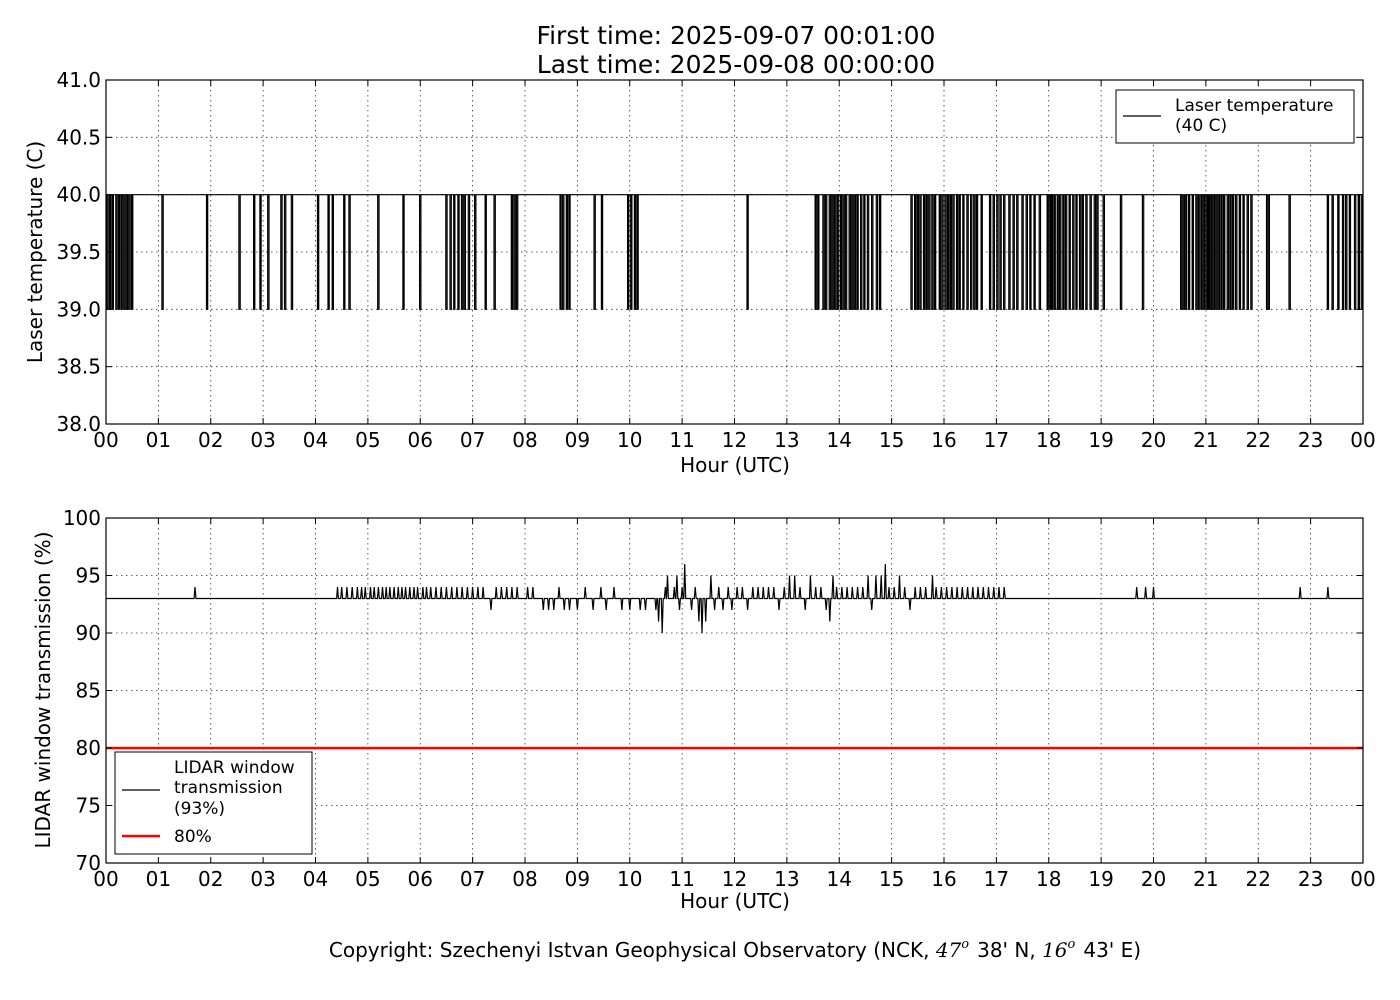 This screenshot has width=1400, height=1000. What do you see at coordinates (1055, 950) in the screenshot?
I see `copyright-lon-deg: 16` at bounding box center [1055, 950].